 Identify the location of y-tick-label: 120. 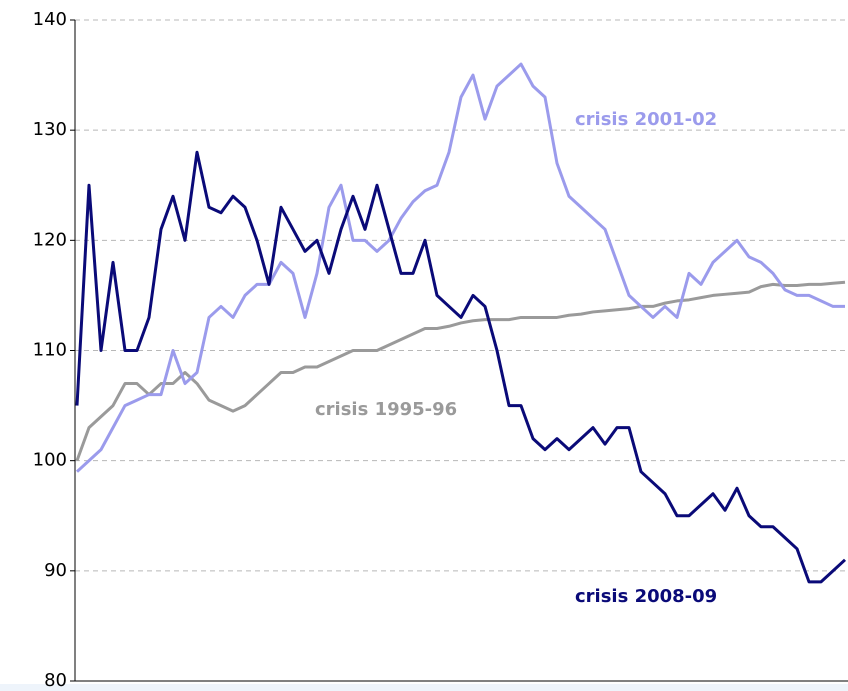
(50, 239).